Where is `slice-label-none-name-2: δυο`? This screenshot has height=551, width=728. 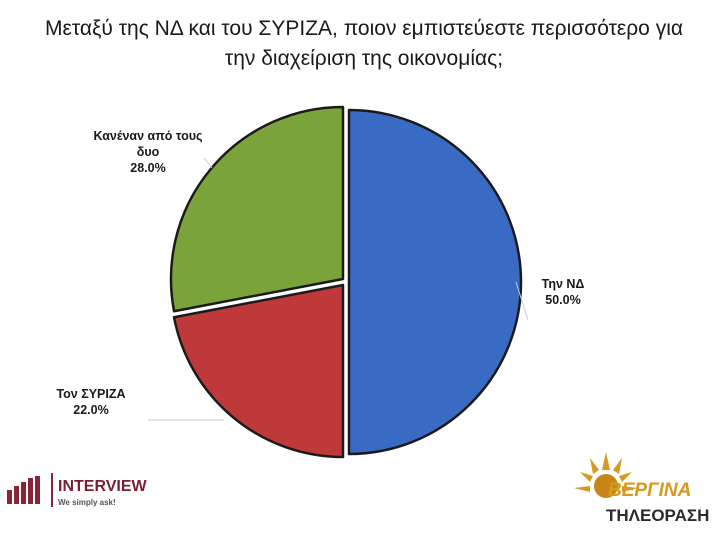 slice-label-none-name-2: δυο is located at coordinates (148, 152).